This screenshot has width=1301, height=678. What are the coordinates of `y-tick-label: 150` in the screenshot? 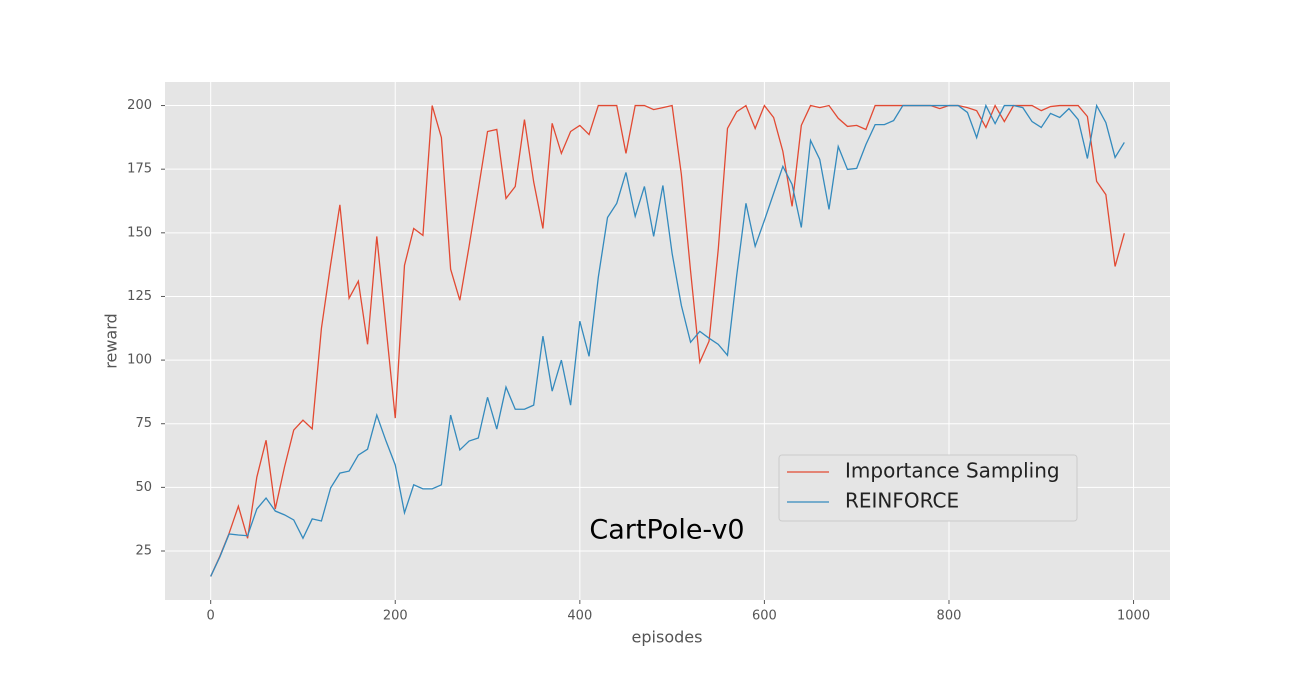 It's located at (139, 232).